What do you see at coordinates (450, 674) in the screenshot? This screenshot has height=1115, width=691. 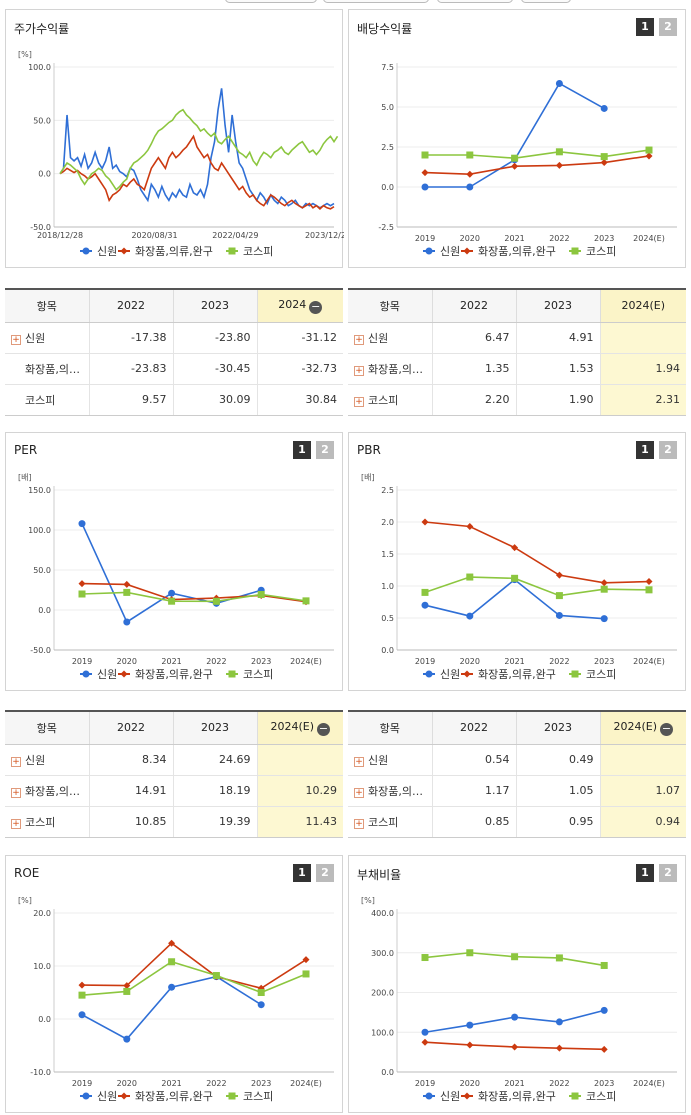 I see `legend-label: 신원` at bounding box center [450, 674].